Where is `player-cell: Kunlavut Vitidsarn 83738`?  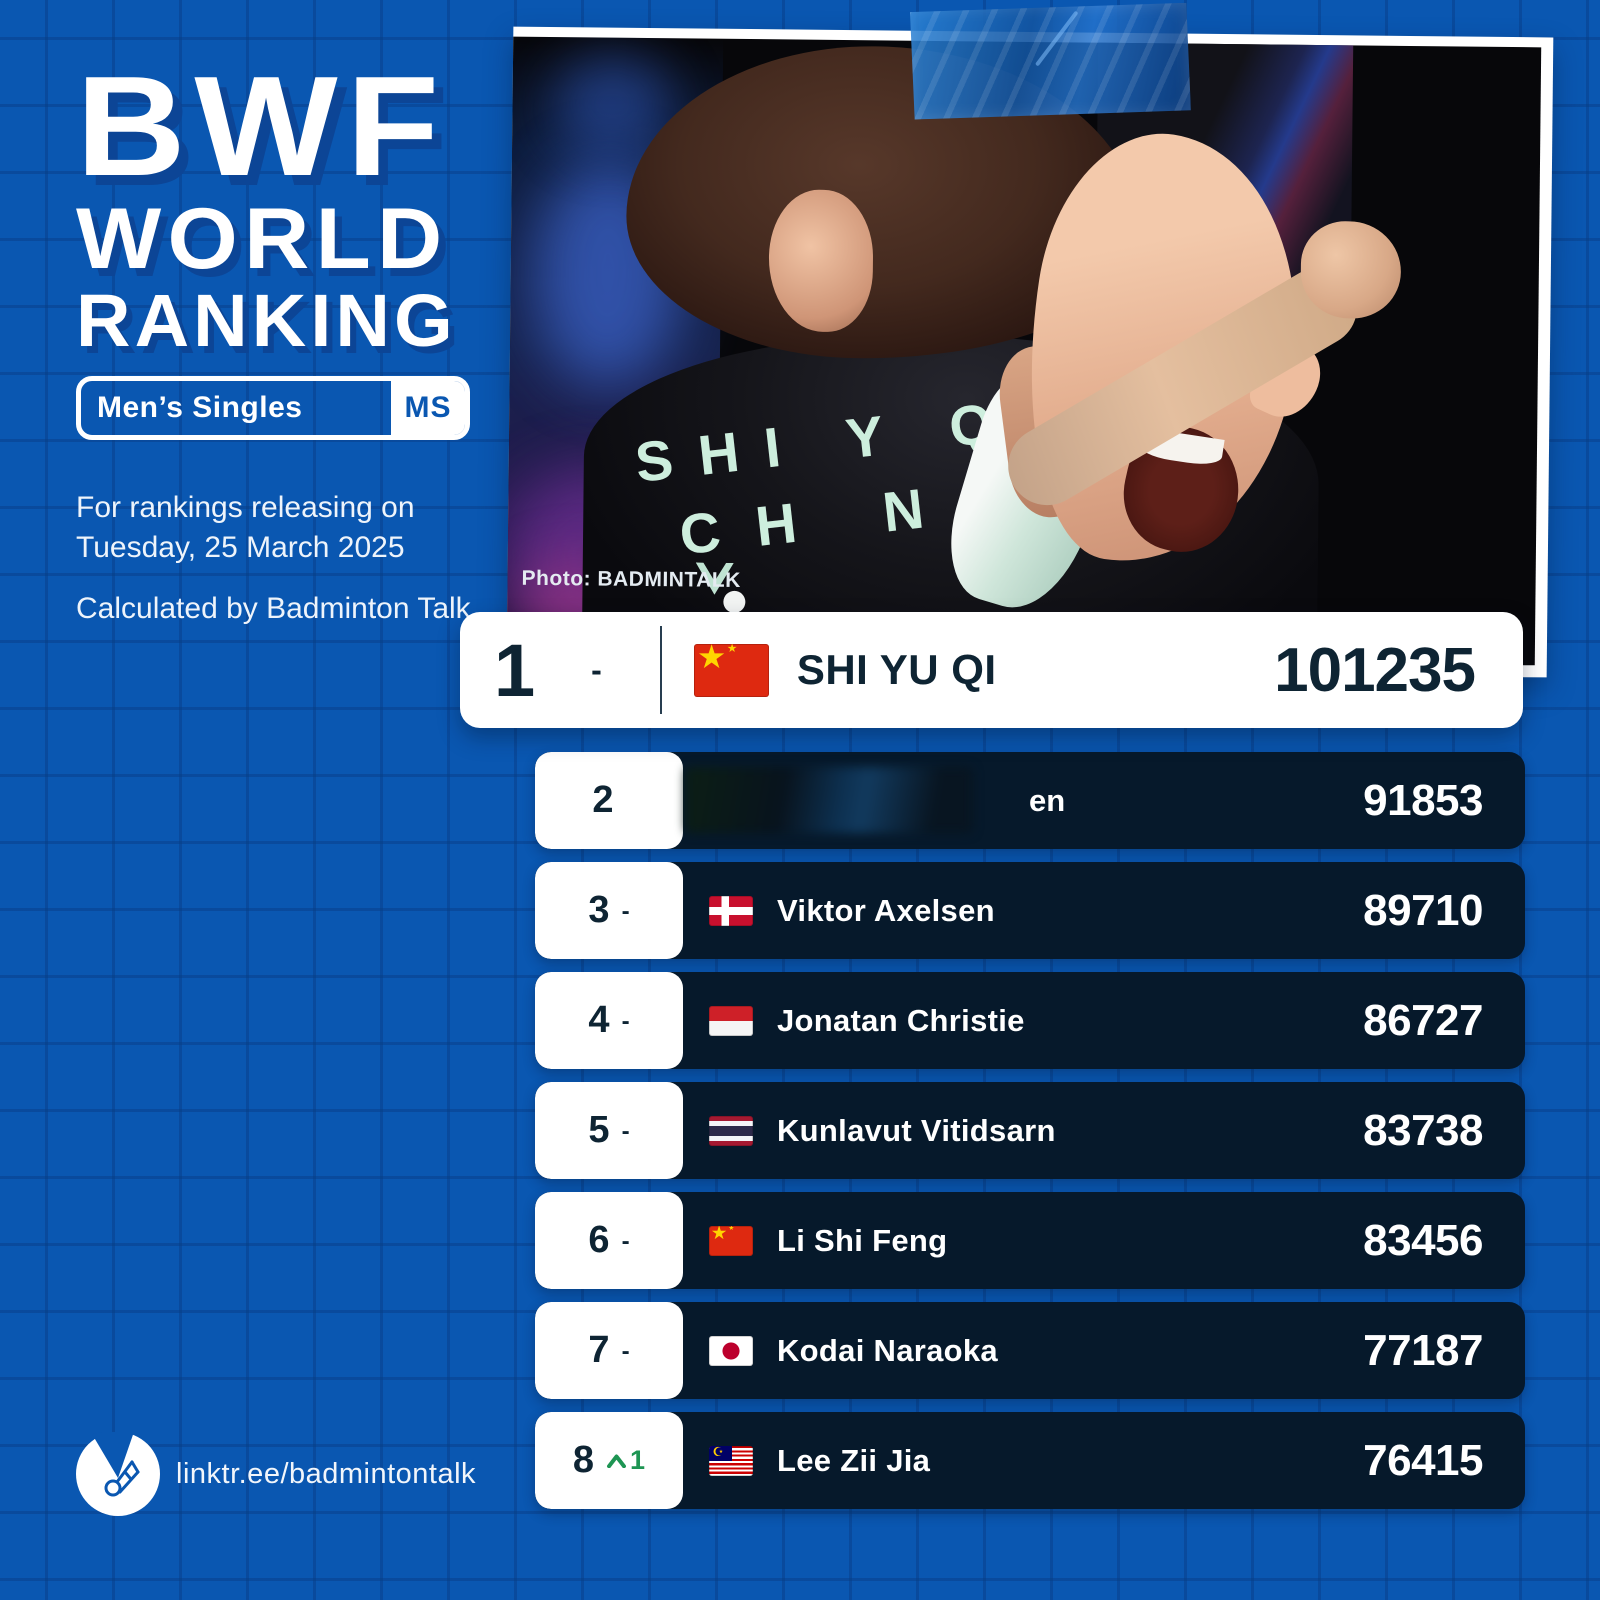 player-cell: Kunlavut Vitidsarn 83738 is located at coordinates (1104, 1130).